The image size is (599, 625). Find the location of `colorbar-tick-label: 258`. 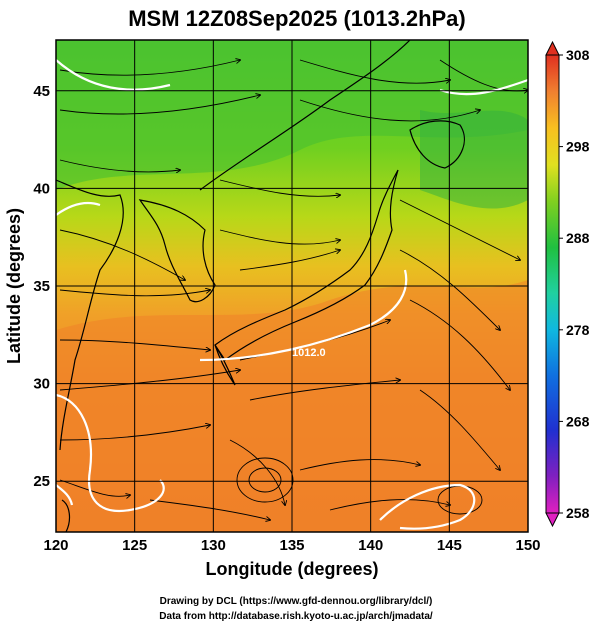

colorbar-tick-label: 258 is located at coordinates (578, 513).